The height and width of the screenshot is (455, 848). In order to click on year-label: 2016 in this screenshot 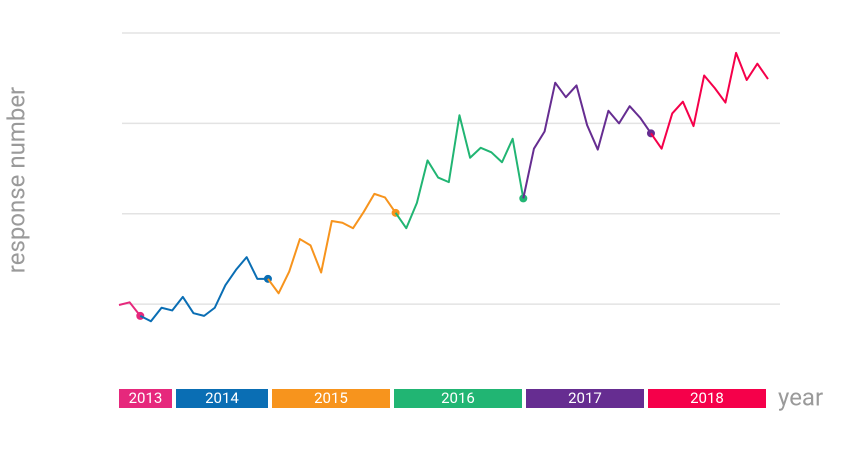, I will do `click(458, 398)`.